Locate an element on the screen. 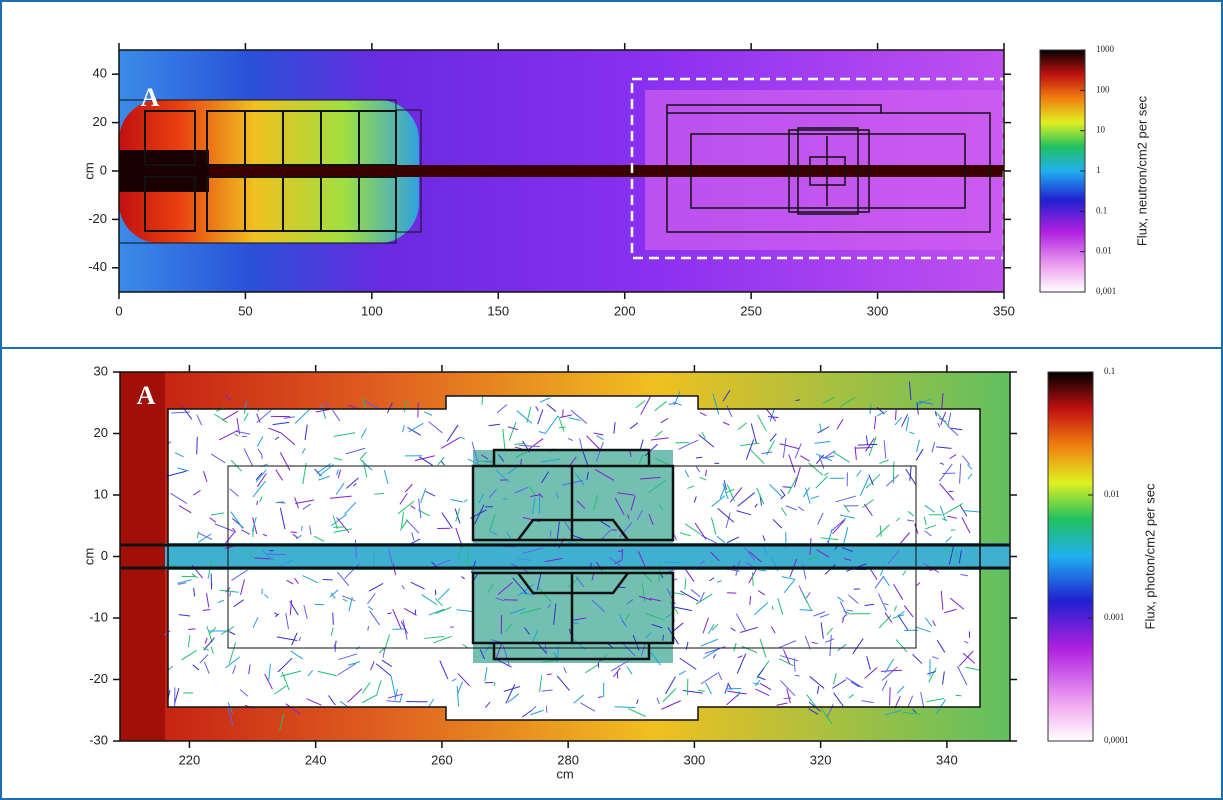 Image resolution: width=1223 pixels, height=800 pixels. x-tick-label: 0 is located at coordinates (118, 310).